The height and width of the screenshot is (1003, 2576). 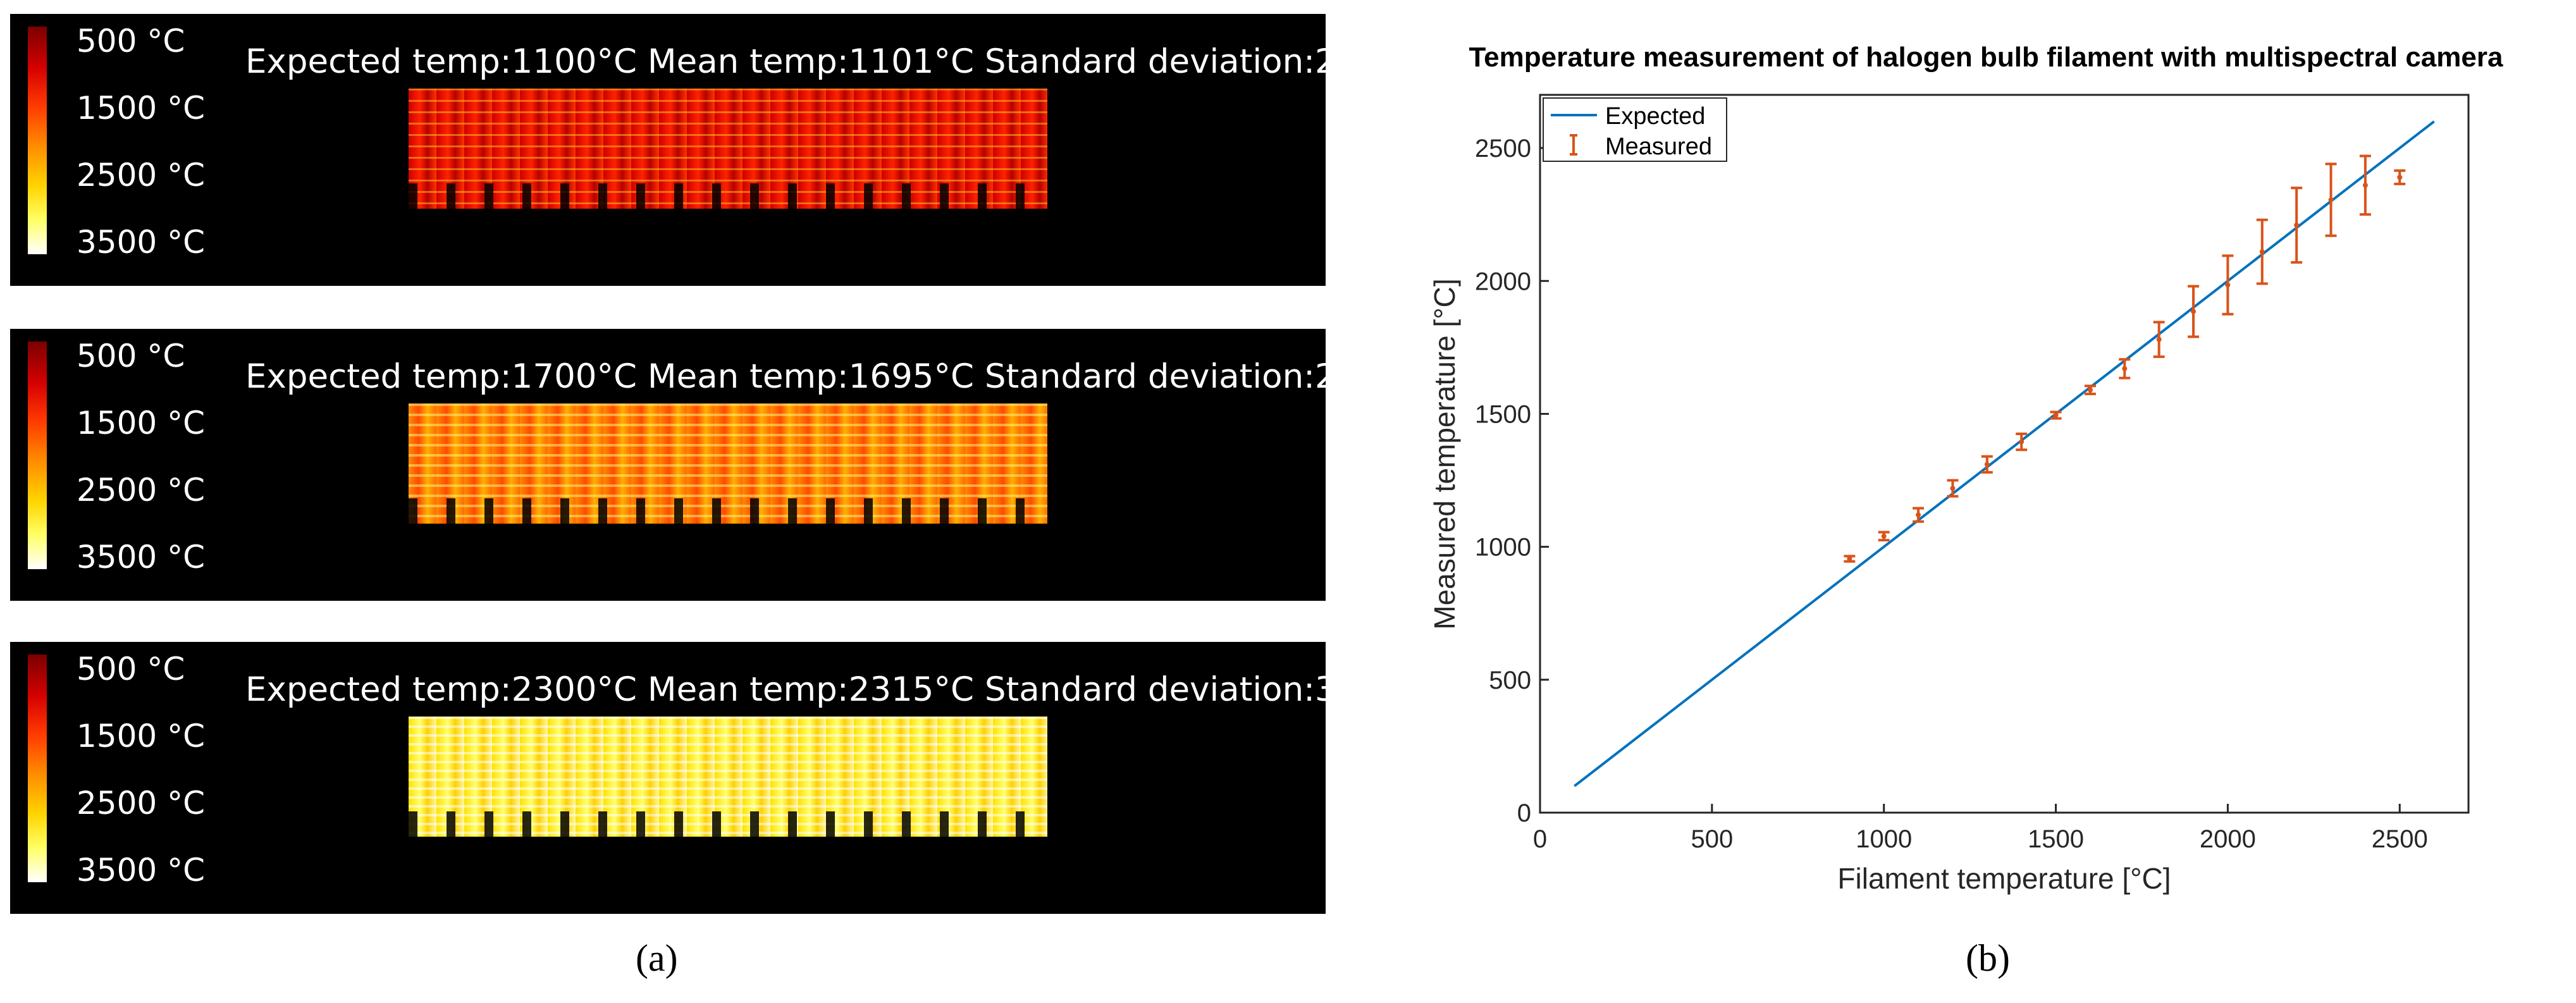 I want to click on y-tick-label: 2500, so click(x=1503, y=149).